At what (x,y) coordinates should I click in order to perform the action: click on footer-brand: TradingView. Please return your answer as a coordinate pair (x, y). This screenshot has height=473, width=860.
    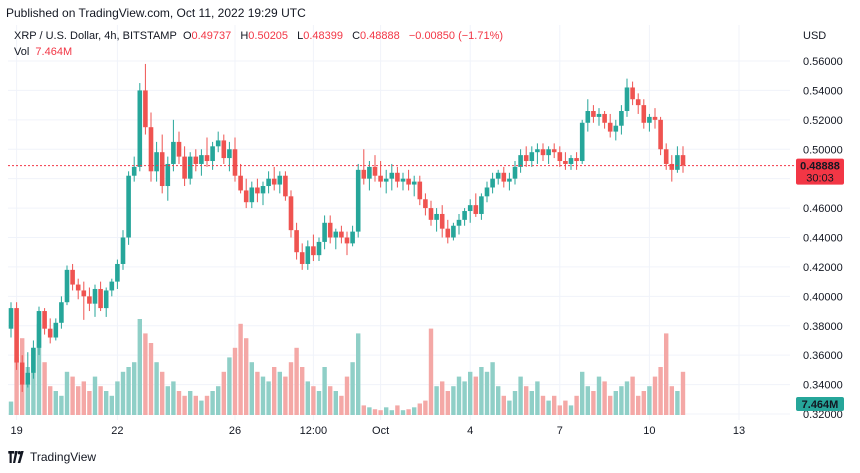
    Looking at the image, I should click on (52, 457).